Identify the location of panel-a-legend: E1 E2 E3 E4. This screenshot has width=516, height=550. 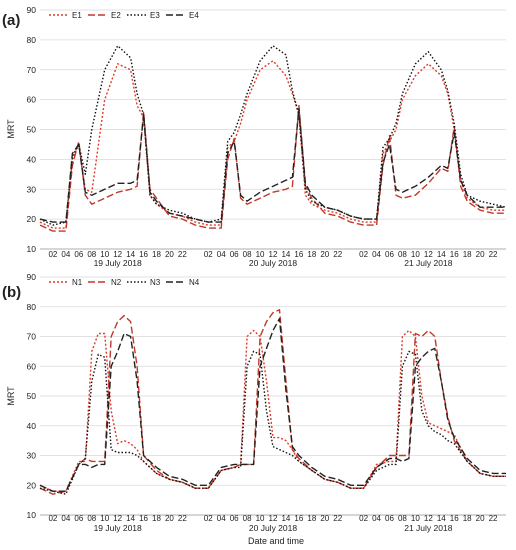
(124, 15).